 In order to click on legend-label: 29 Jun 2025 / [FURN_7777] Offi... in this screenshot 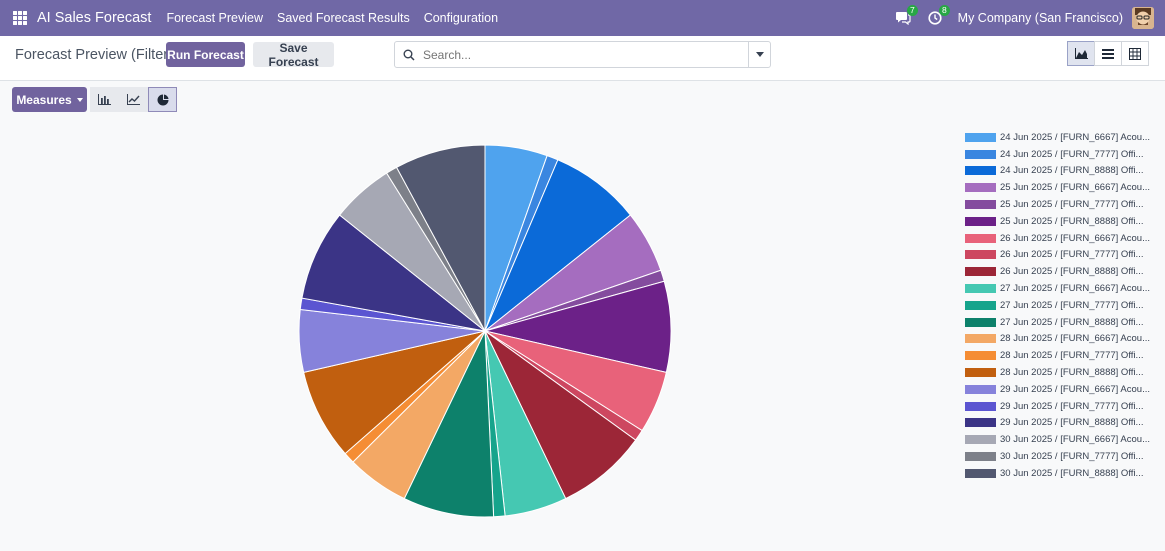, I will do `click(1072, 406)`.